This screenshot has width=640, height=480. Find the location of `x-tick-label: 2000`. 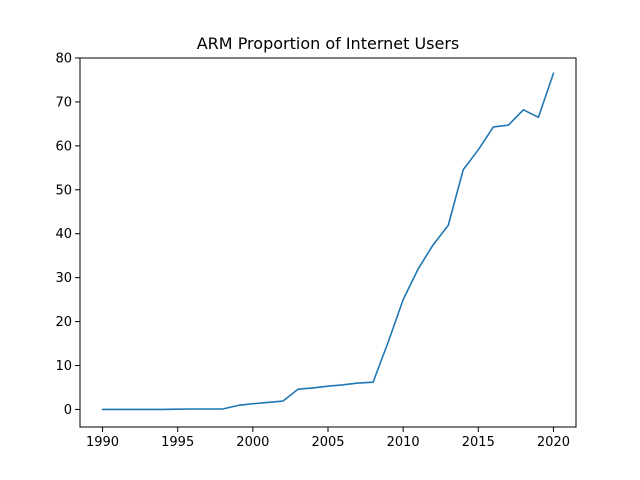

x-tick-label: 2000 is located at coordinates (252, 442).